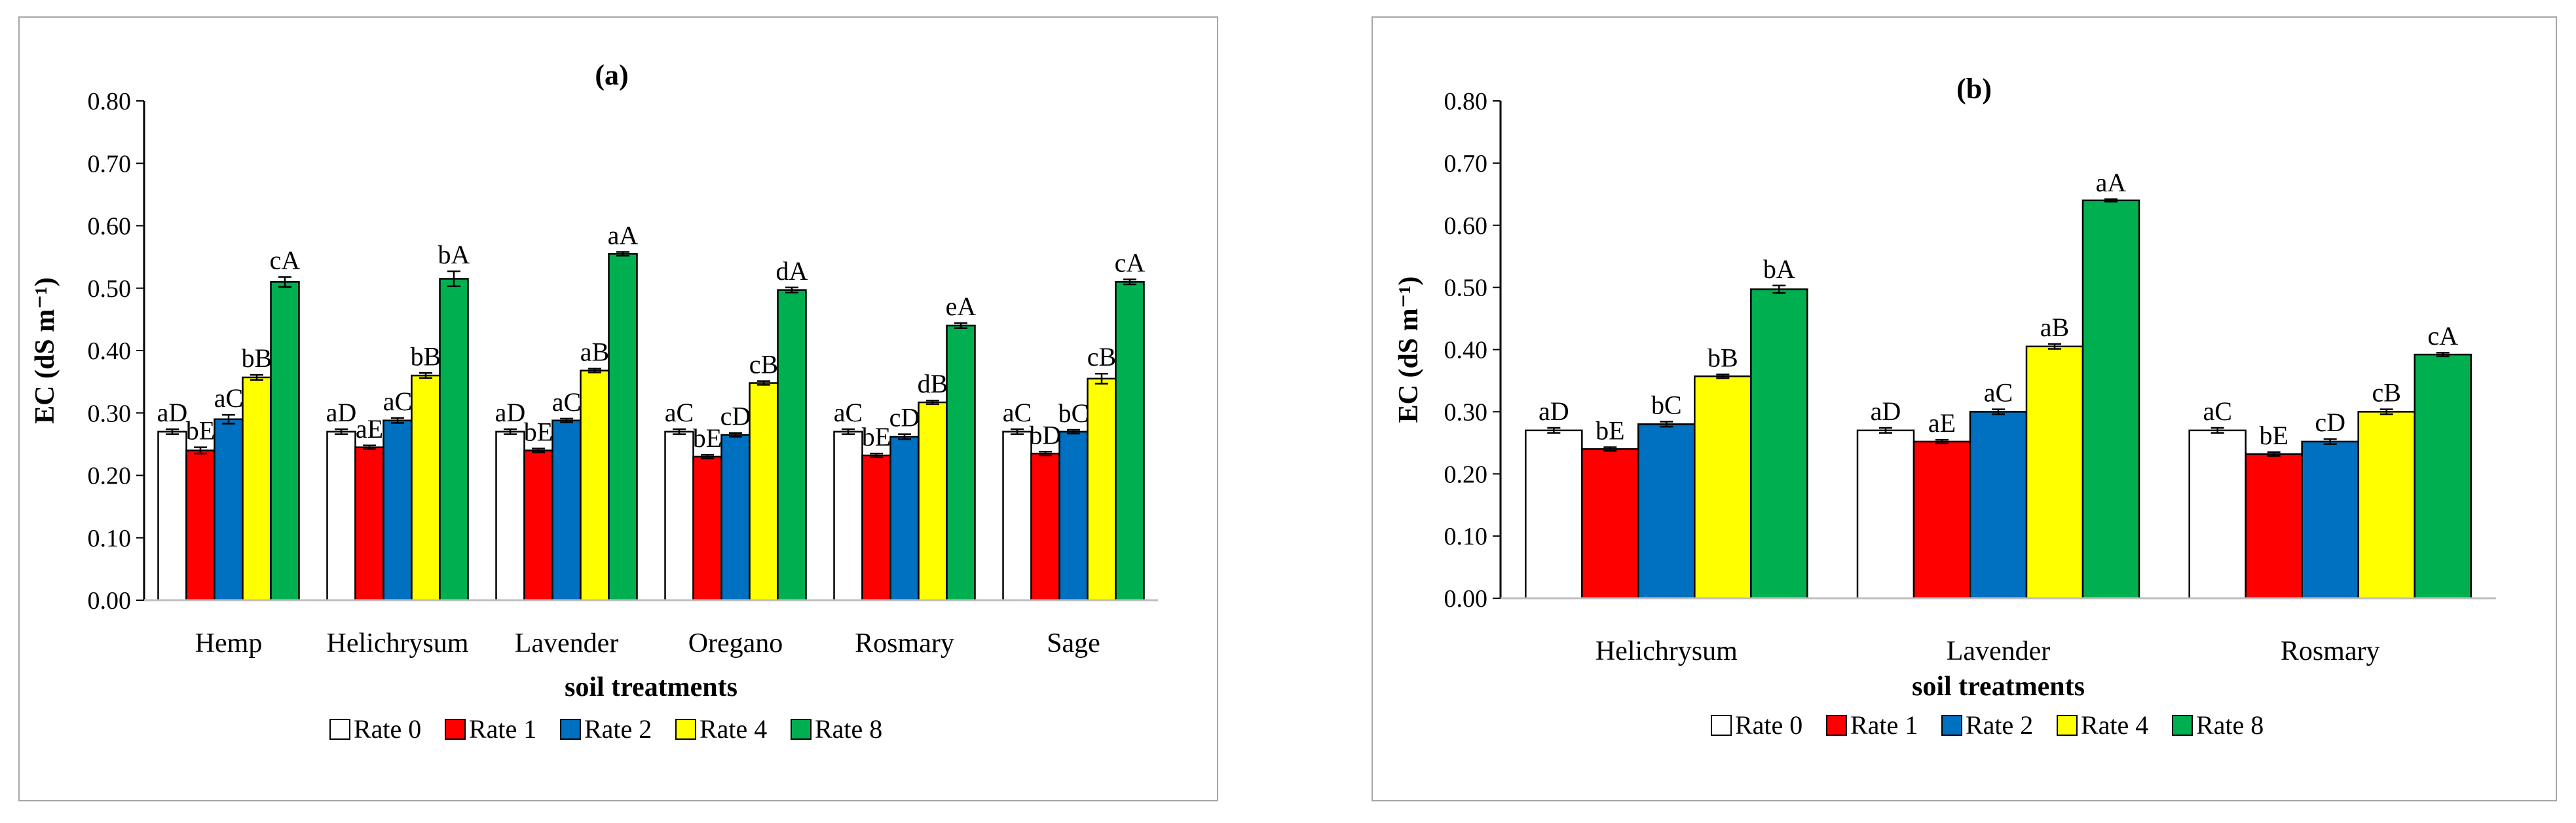  I want to click on chart-a-significance-label: cB, so click(763, 364).